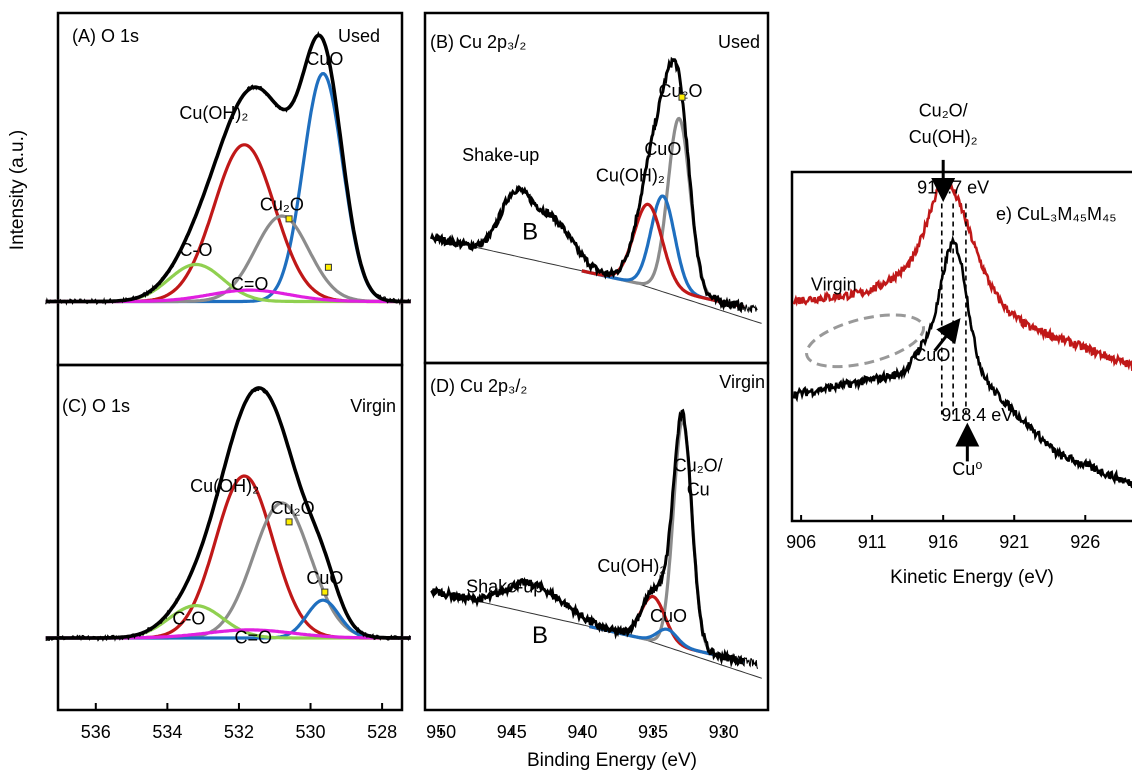 The width and height of the screenshot is (1132, 775). Describe the element at coordinates (931, 355) in the screenshot. I see `annotation-e-2: CuO` at that location.